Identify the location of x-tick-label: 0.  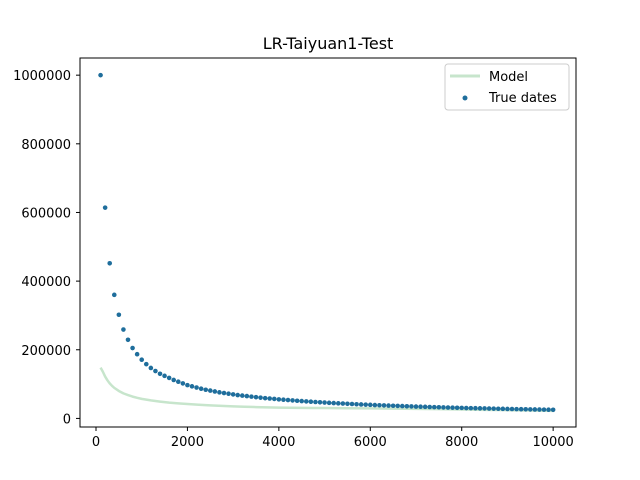
(96, 442).